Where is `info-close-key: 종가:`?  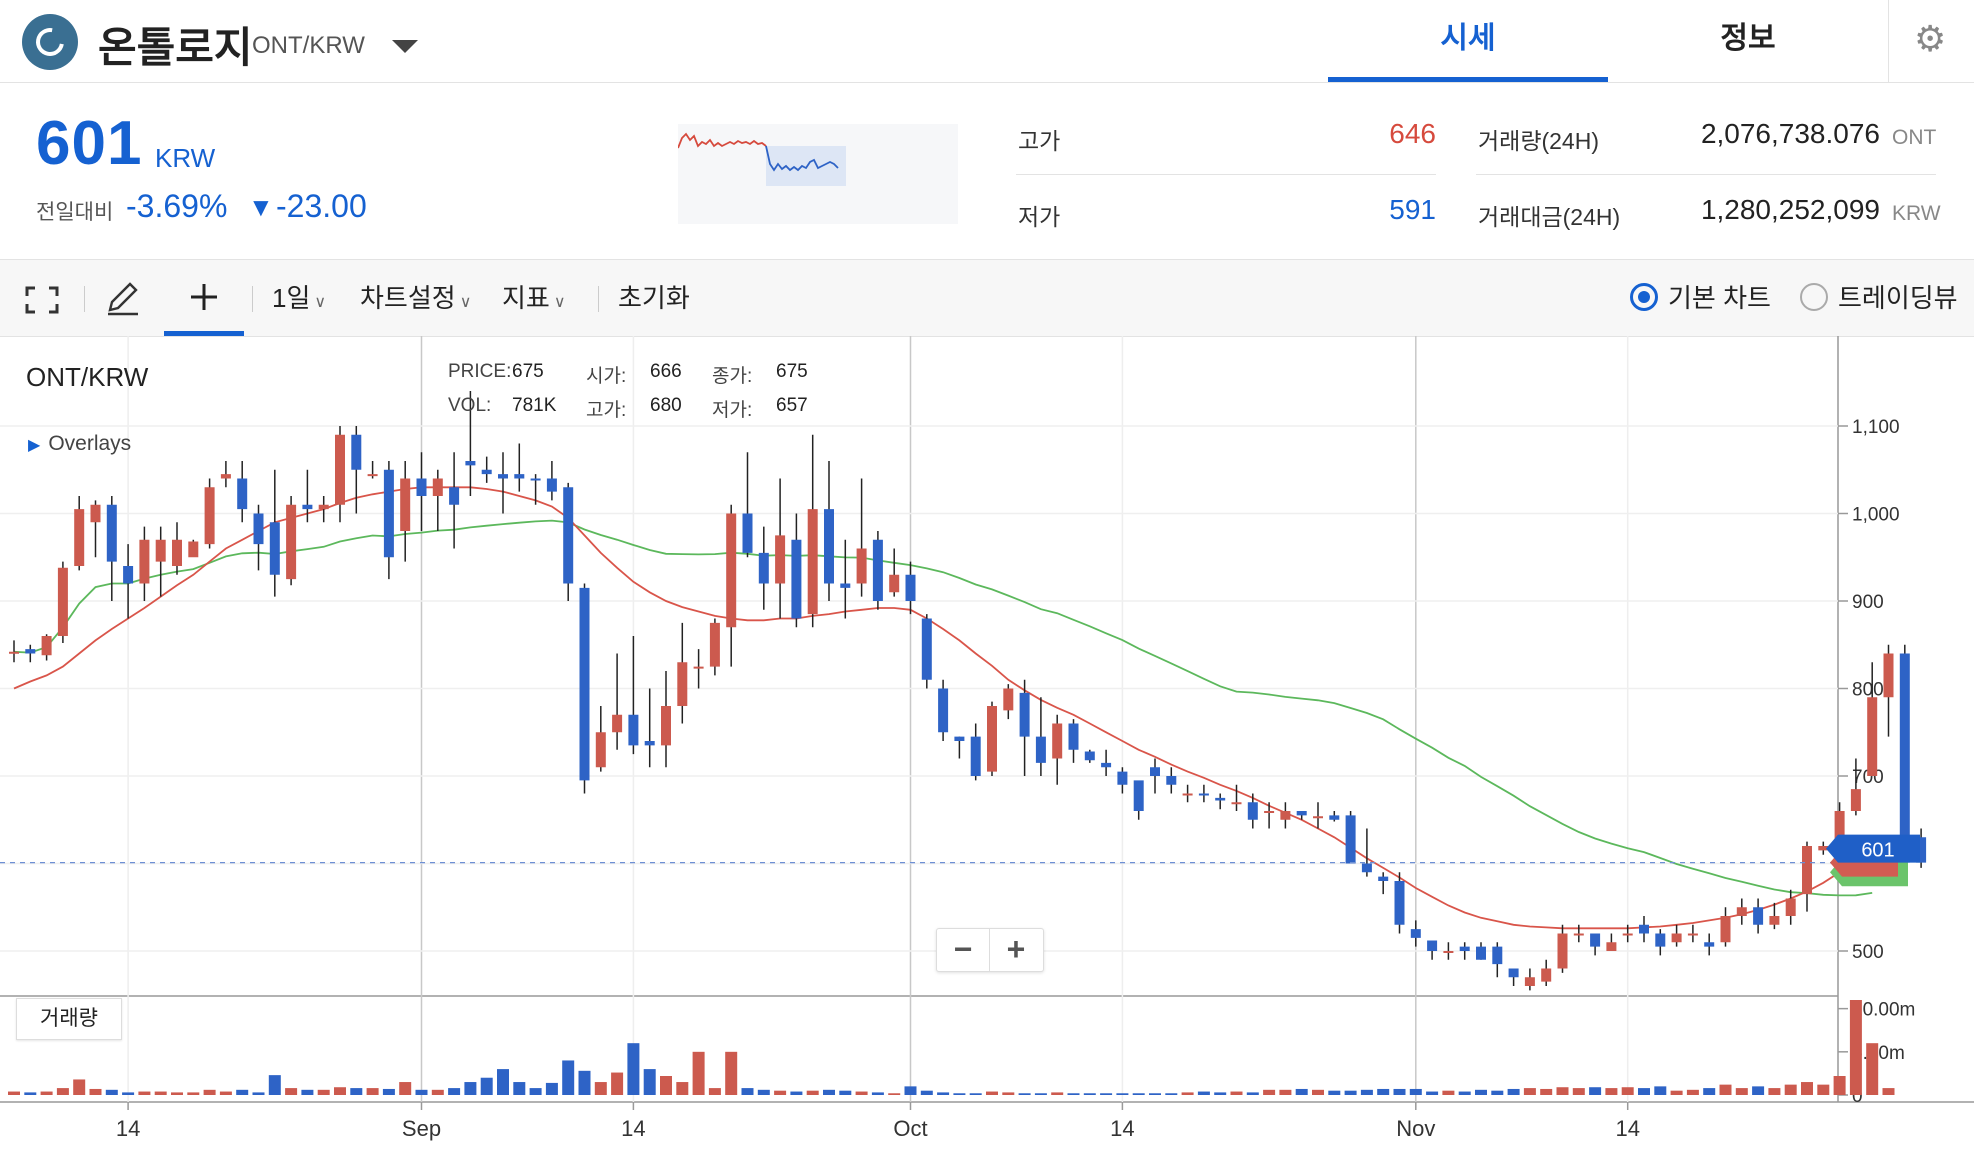
info-close-key: 종가: is located at coordinates (732, 376).